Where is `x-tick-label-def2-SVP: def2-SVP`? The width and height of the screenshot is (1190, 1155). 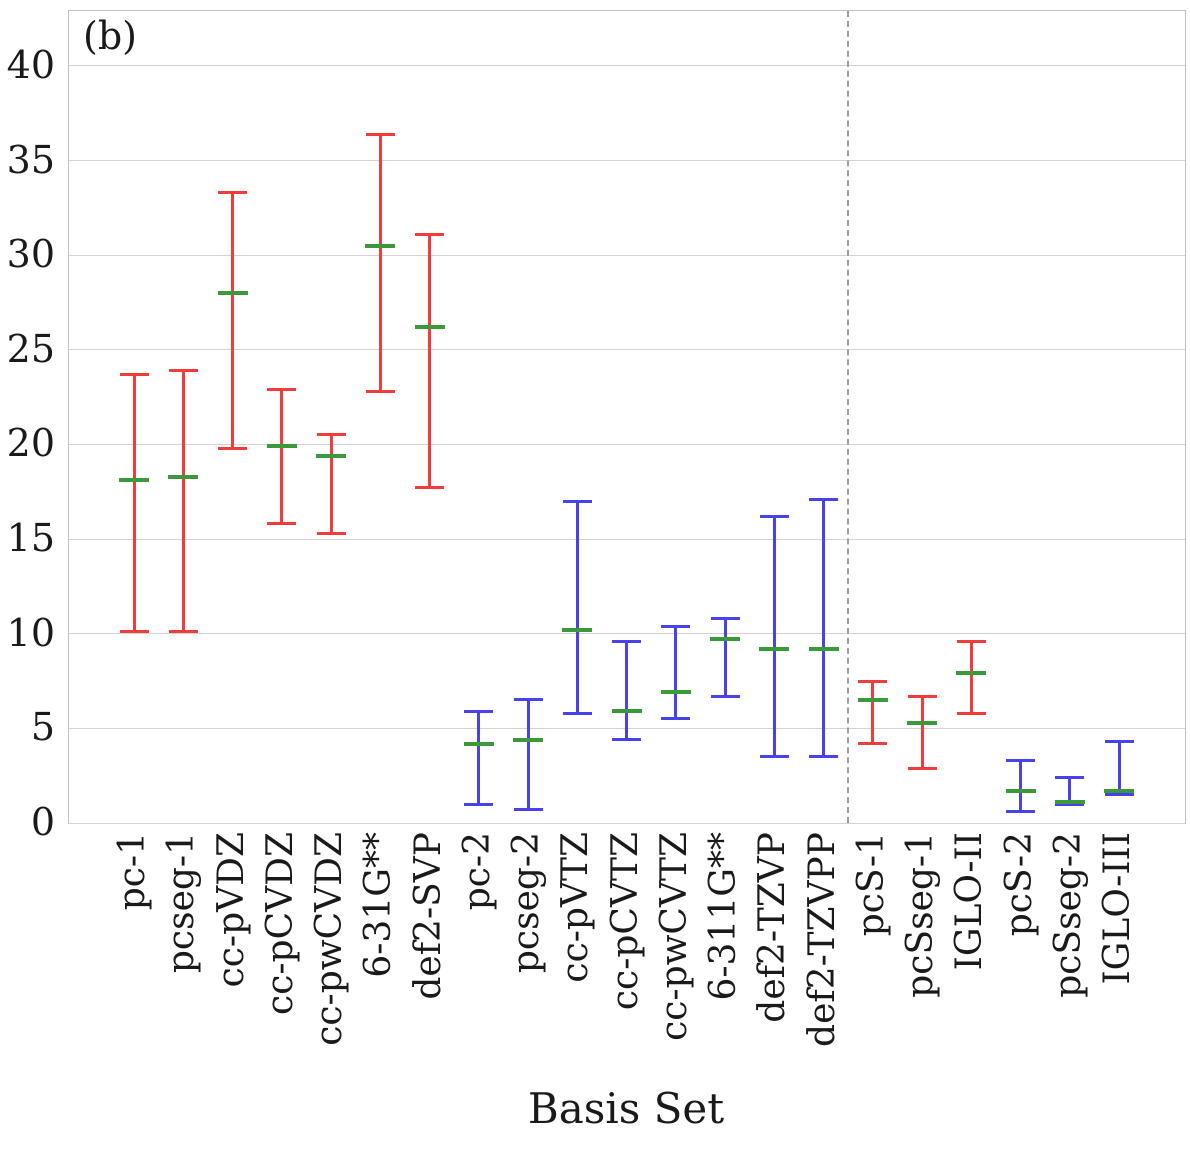 x-tick-label-def2-SVP: def2-SVP is located at coordinates (428, 916).